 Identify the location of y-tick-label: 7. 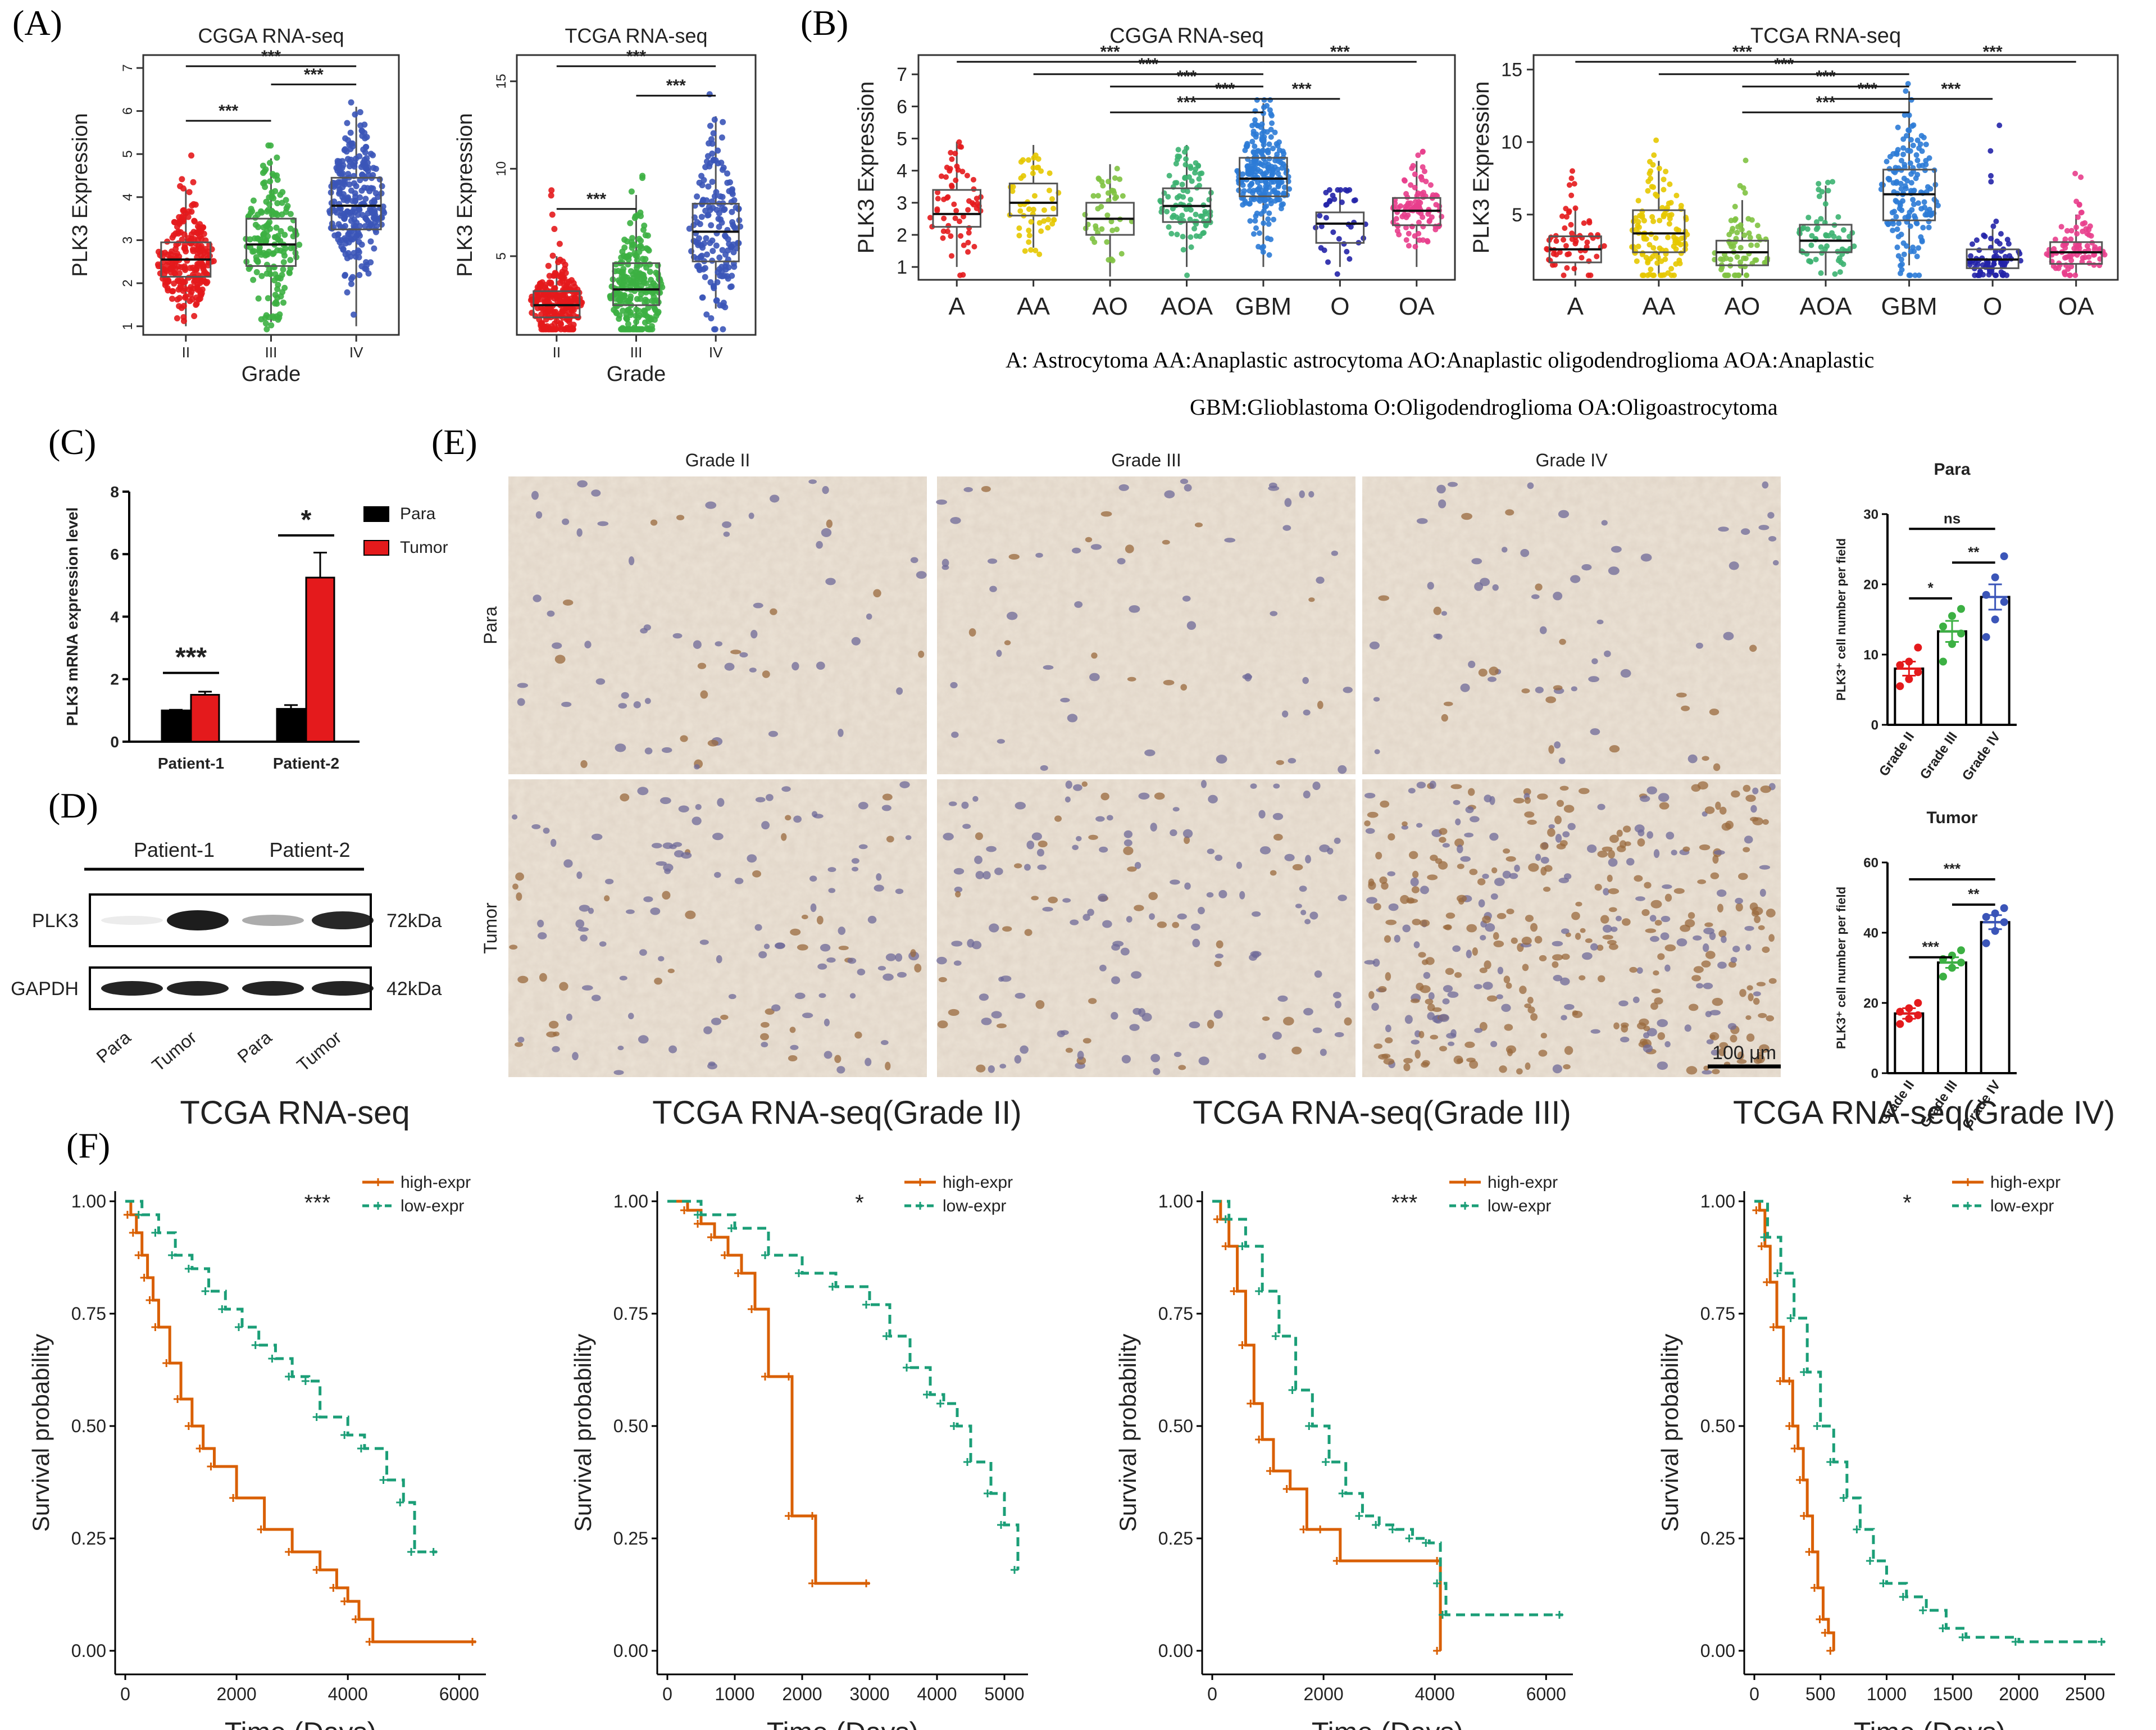
(902, 75).